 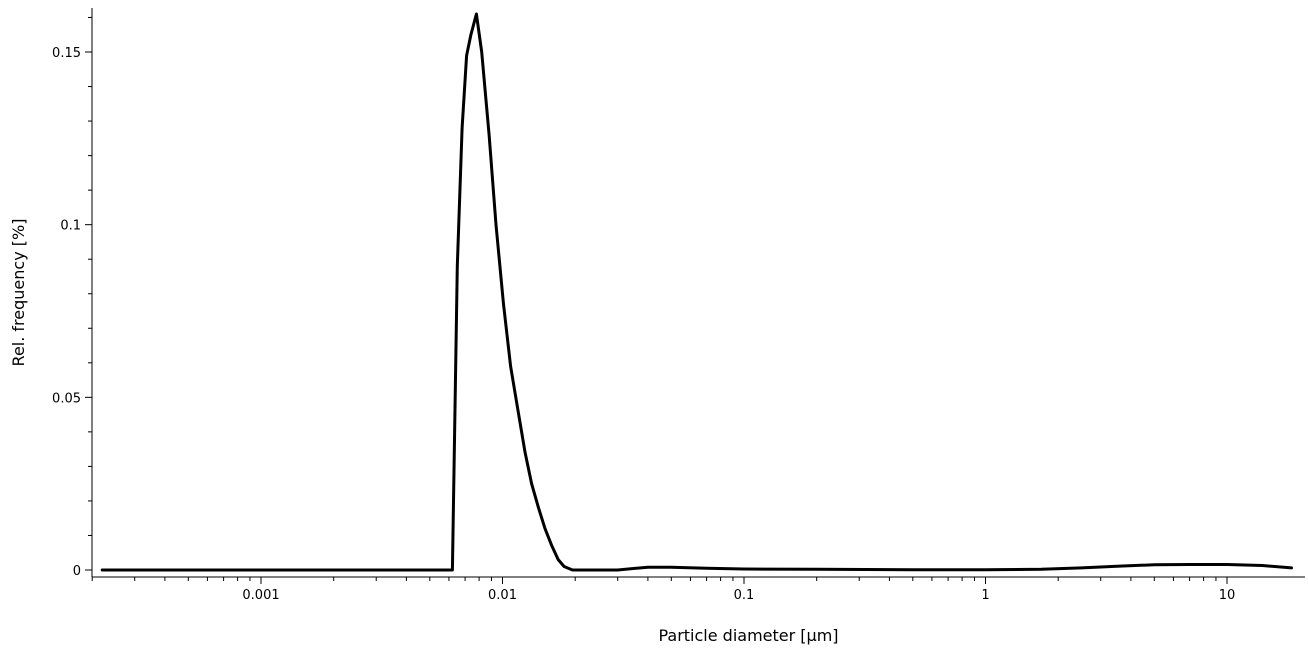 I want to click on x-tick-label: 0.1, so click(x=744, y=595).